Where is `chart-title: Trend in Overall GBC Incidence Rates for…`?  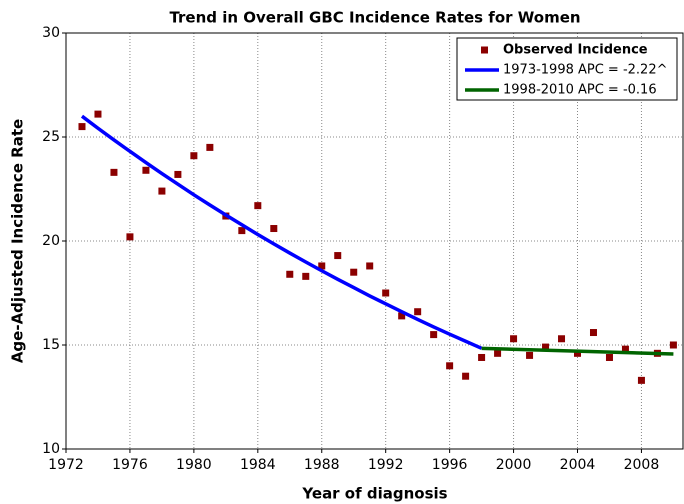 chart-title: Trend in Overall GBC Incidence Rates for… is located at coordinates (374, 18).